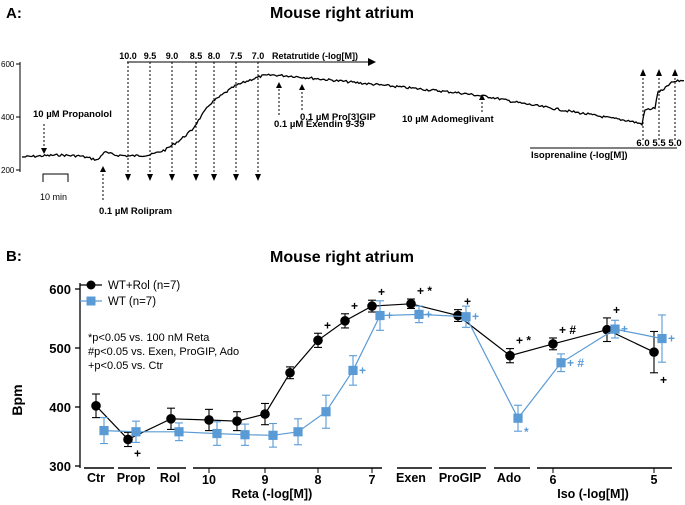 The width and height of the screenshot is (685, 505). Describe the element at coordinates (279, 85) in the screenshot. I see `exendin-arrowhead` at that location.